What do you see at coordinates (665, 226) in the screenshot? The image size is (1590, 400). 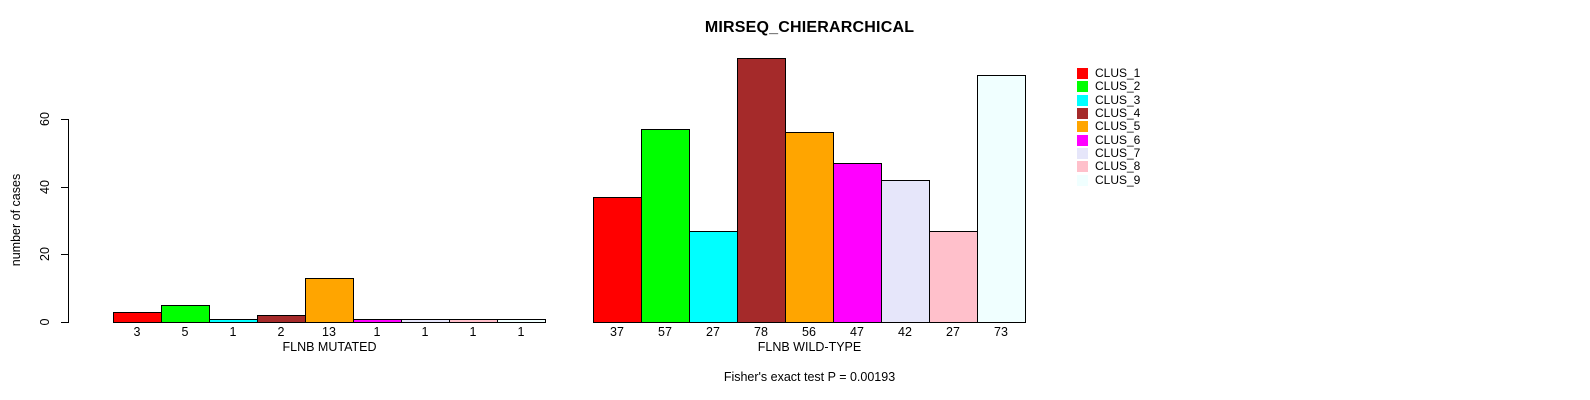 I see `bar-clus_2-wild-type` at bounding box center [665, 226].